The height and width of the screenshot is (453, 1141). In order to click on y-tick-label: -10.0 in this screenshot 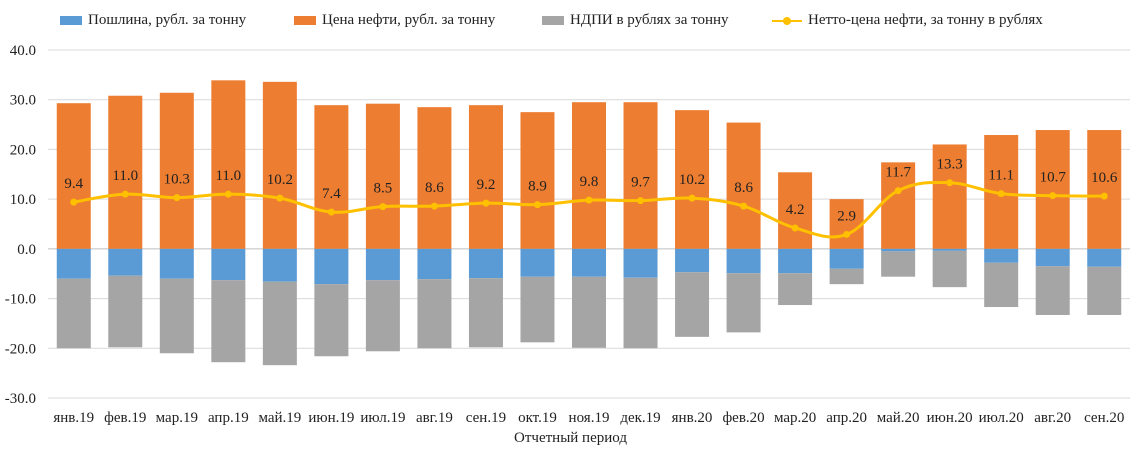, I will do `click(20, 300)`.